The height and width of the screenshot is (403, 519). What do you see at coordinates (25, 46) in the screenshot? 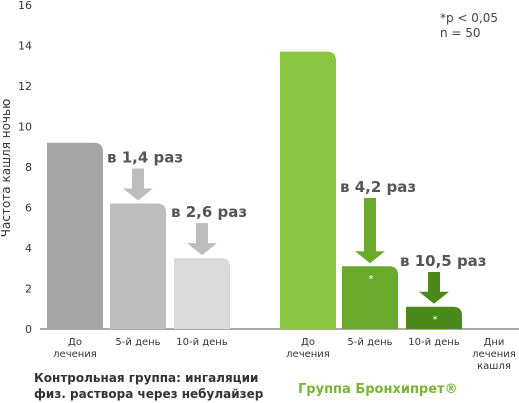
I see `y-tick-label: 14` at bounding box center [25, 46].